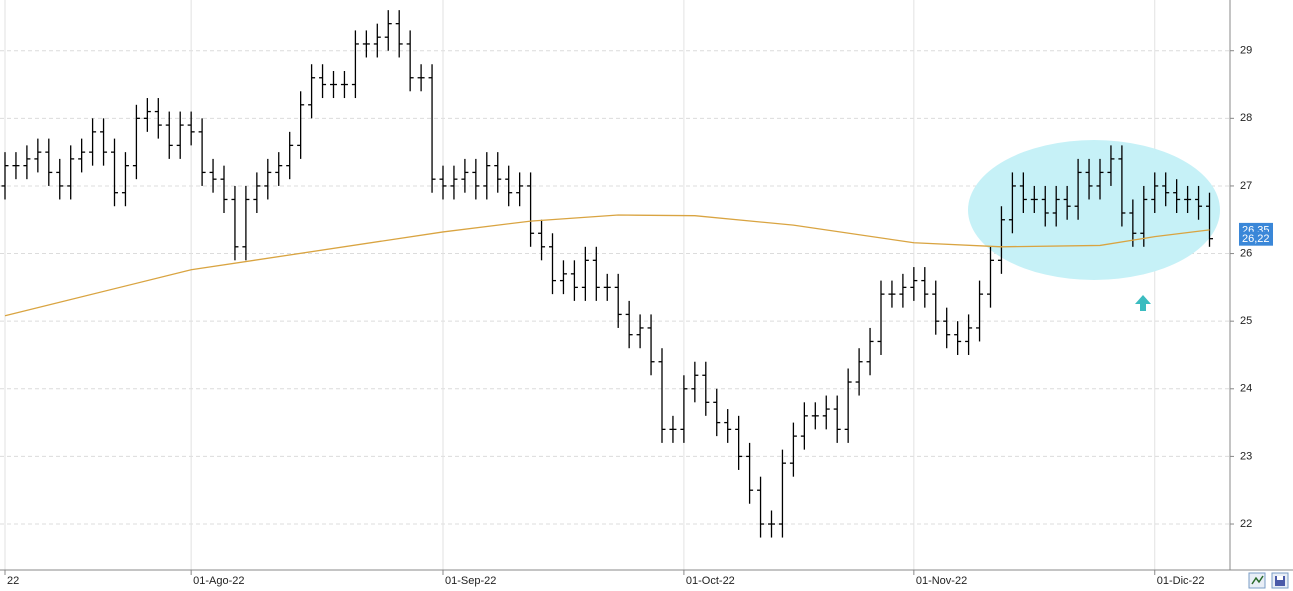 The width and height of the screenshot is (1293, 591). Describe the element at coordinates (710, 581) in the screenshot. I see `x-tick-label: 01-Oct-22` at that location.